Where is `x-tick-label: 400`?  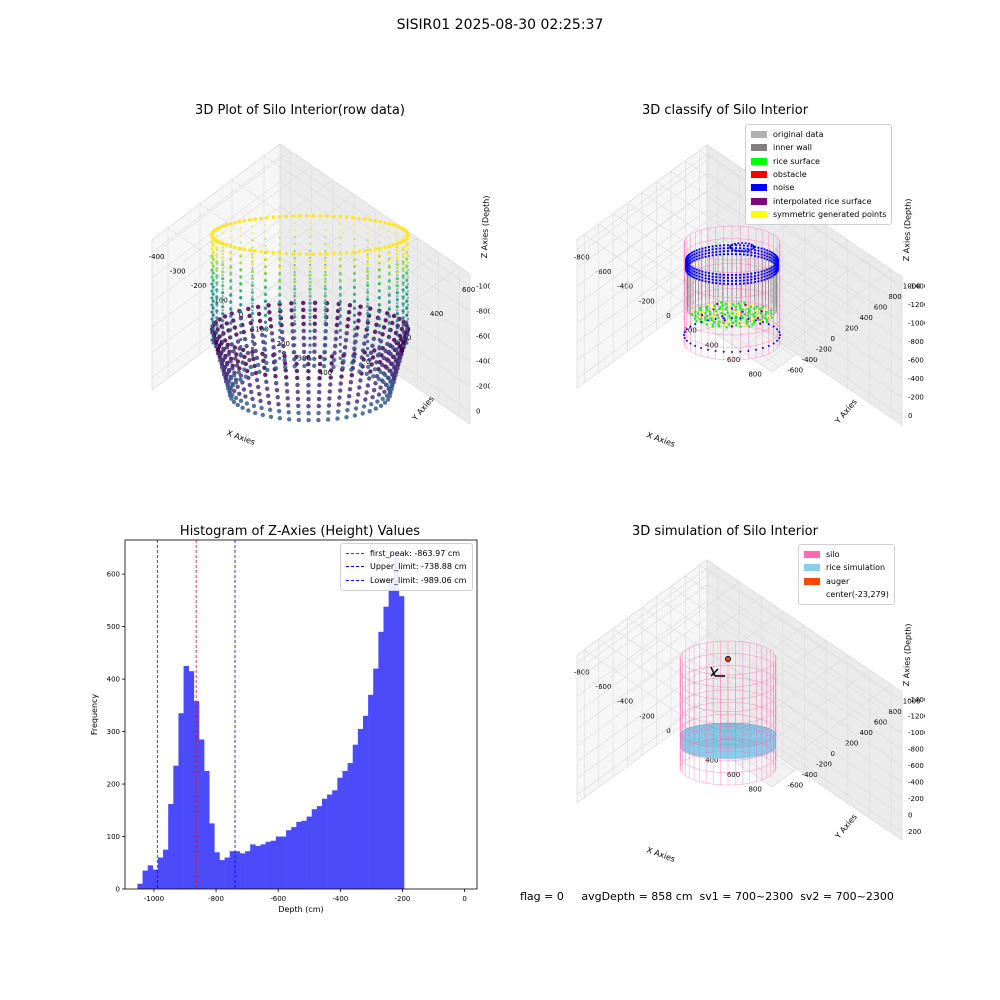 x-tick-label: 400 is located at coordinates (711, 345).